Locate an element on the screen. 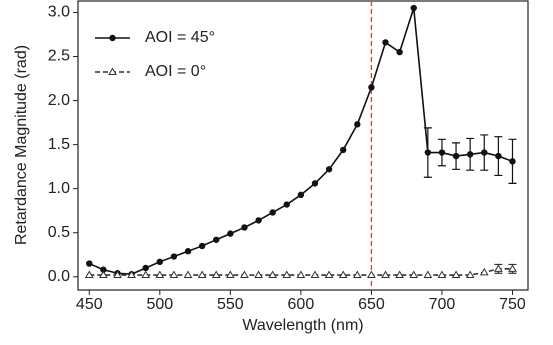 This screenshot has width=553, height=345. y-tick-label: 2.0 is located at coordinates (59, 100).